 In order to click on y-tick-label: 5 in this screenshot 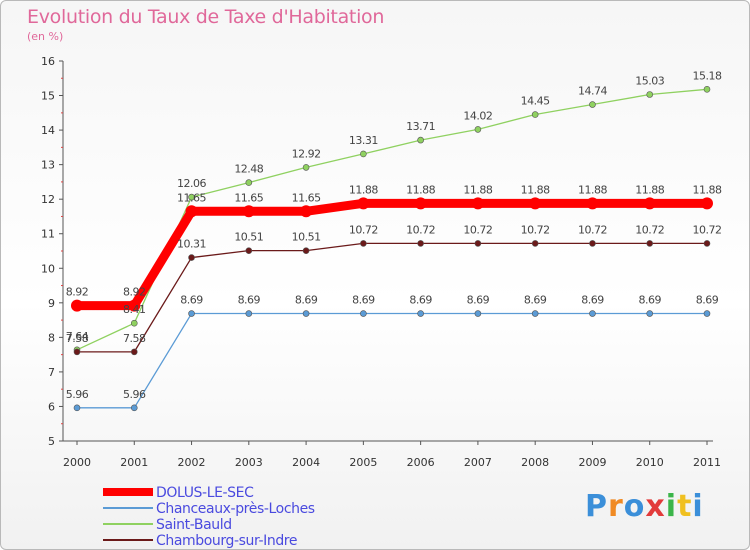, I will do `click(51, 441)`.